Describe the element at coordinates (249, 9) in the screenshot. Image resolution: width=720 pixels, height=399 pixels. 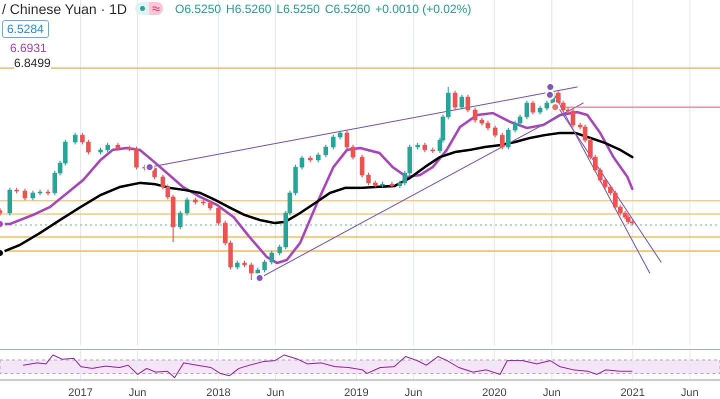
I see `text: H6.5260` at that location.